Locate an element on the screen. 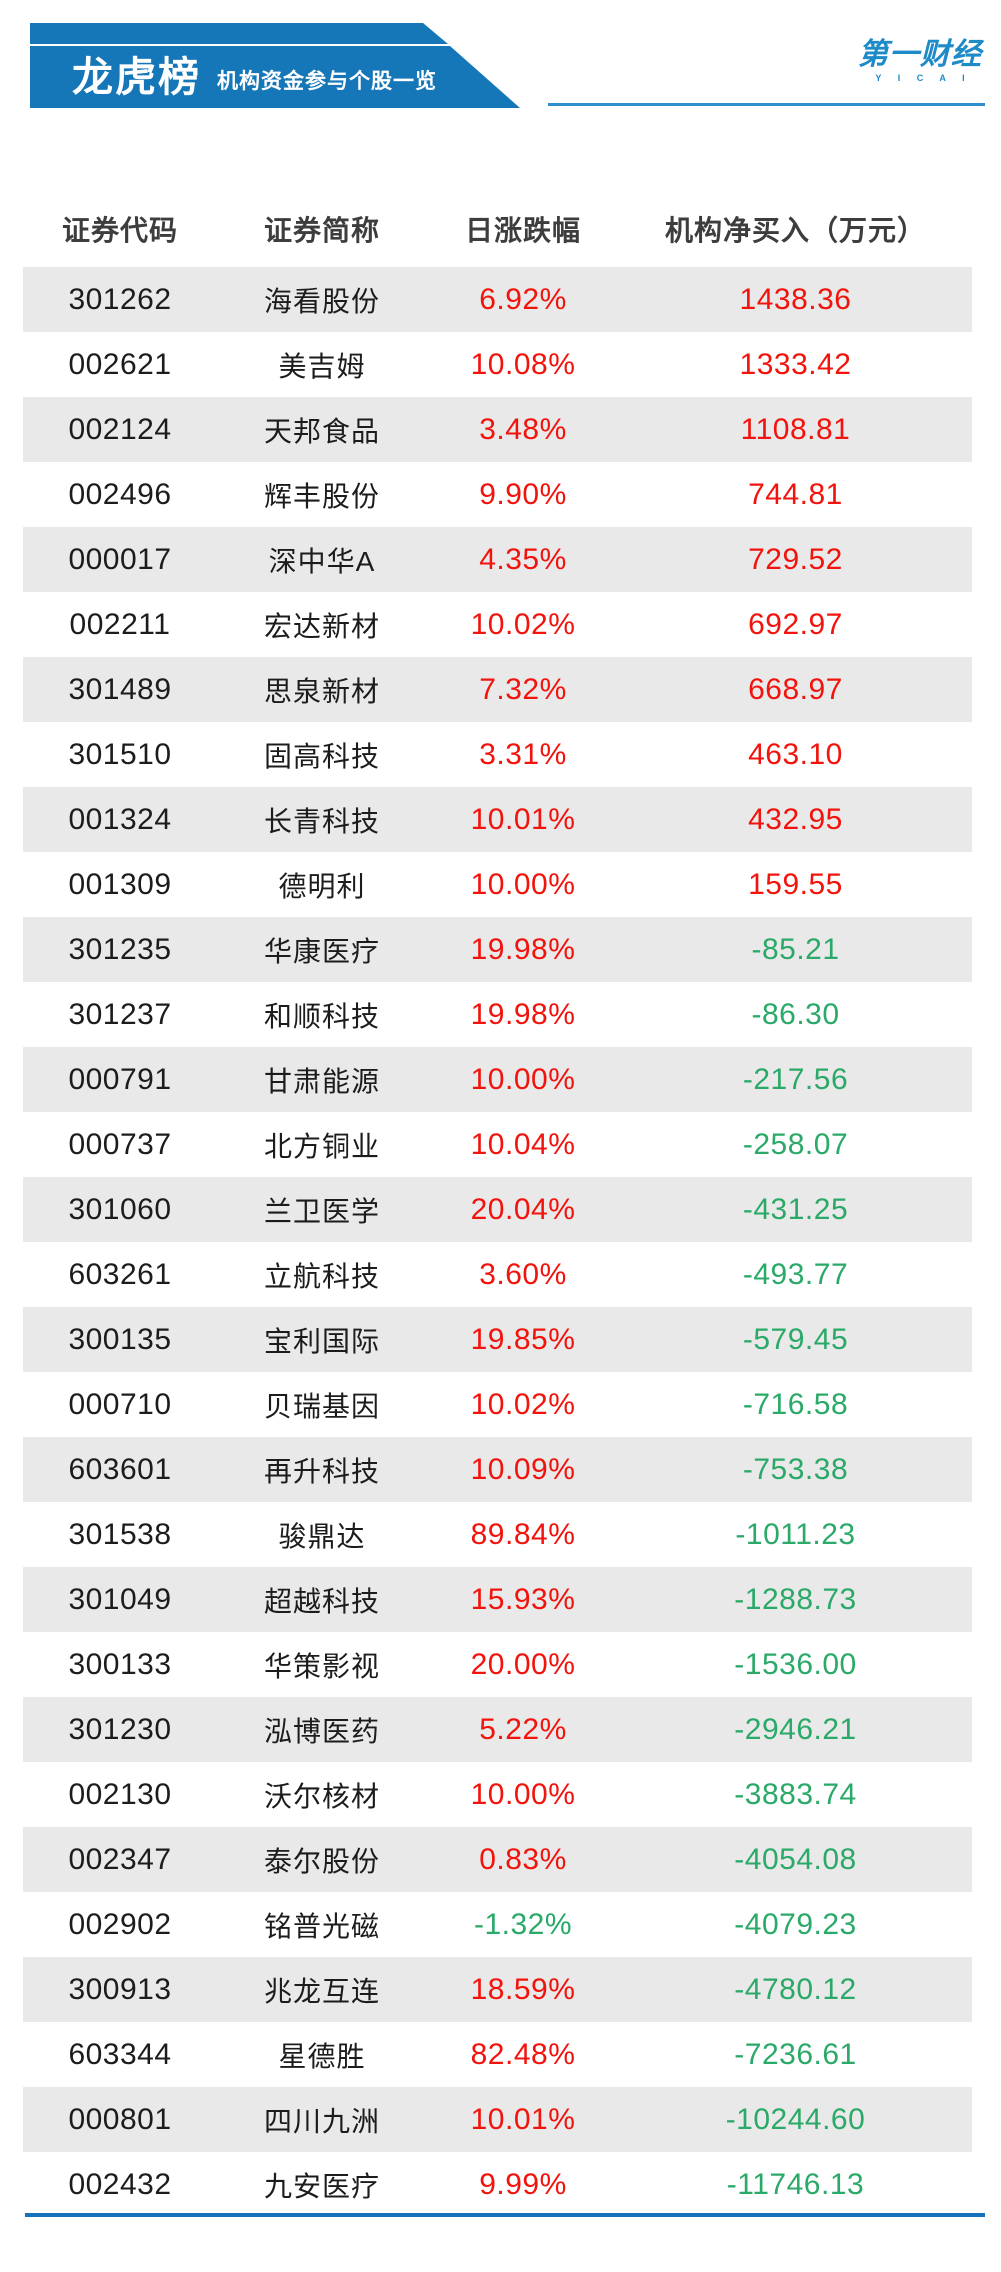  table-row: 000791 甘肃能源 10.00% -217.56 is located at coordinates (497, 1079).